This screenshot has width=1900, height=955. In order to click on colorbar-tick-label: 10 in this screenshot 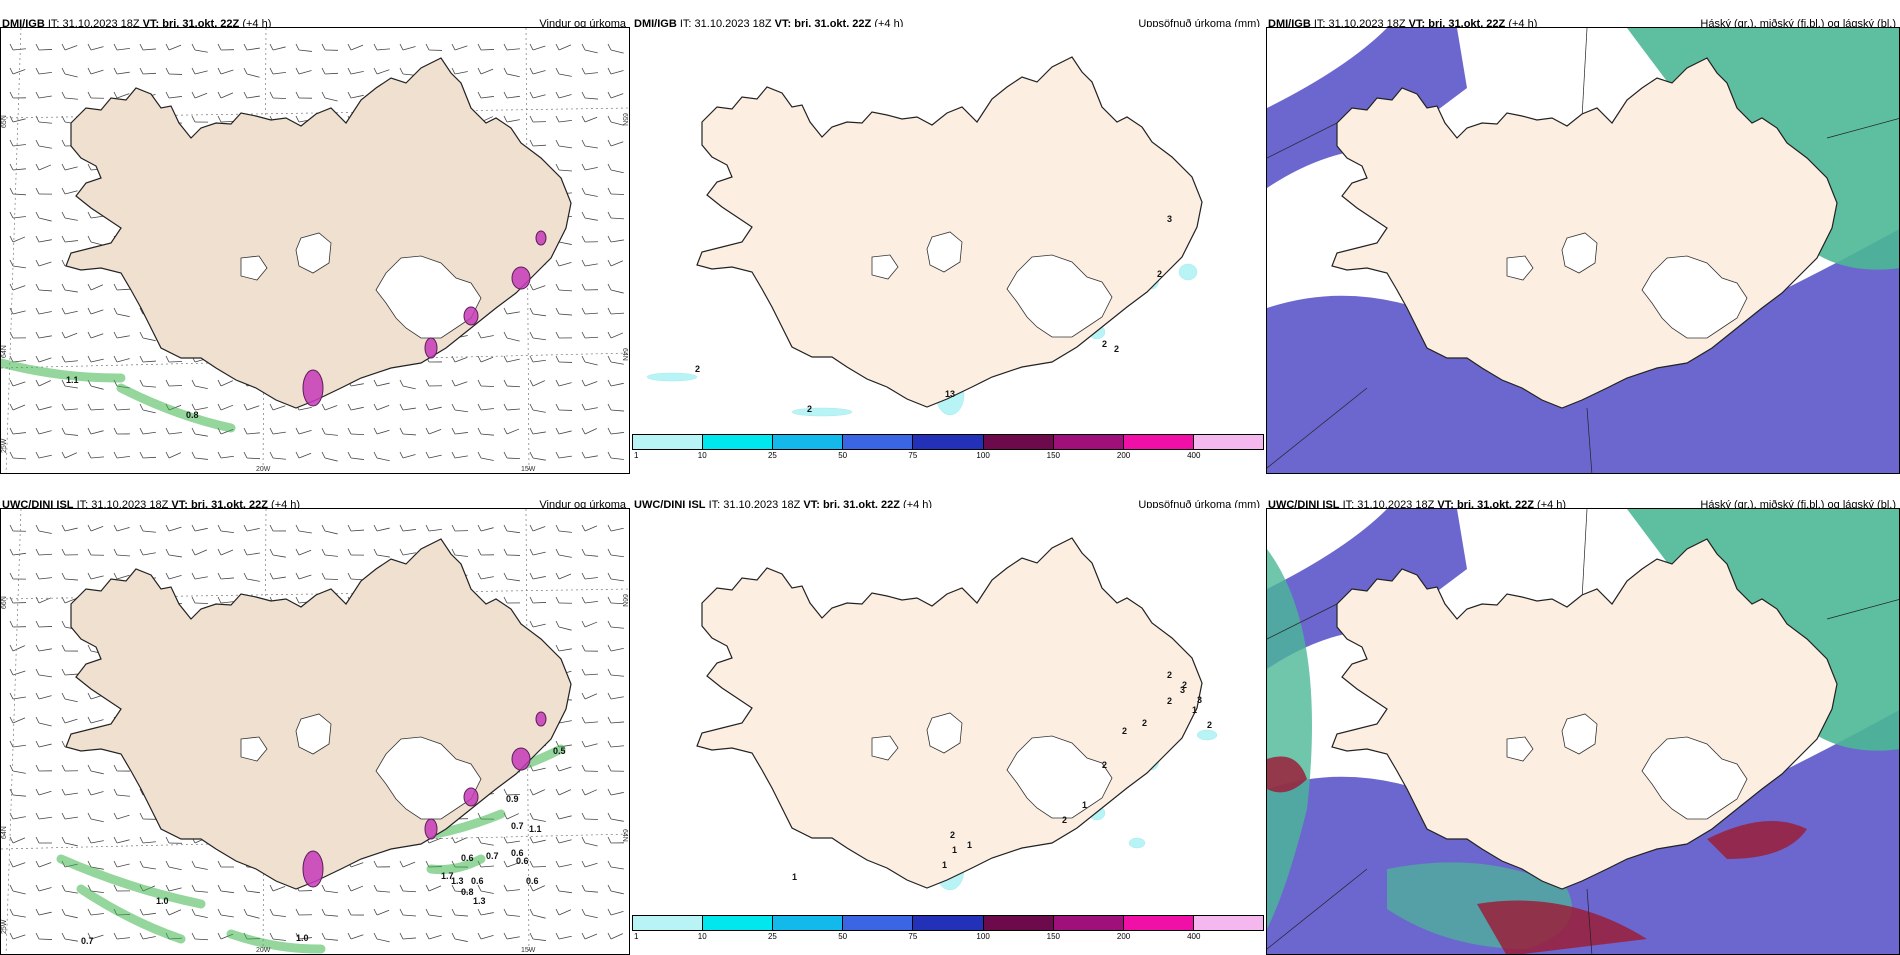, I will do `click(702, 455)`.